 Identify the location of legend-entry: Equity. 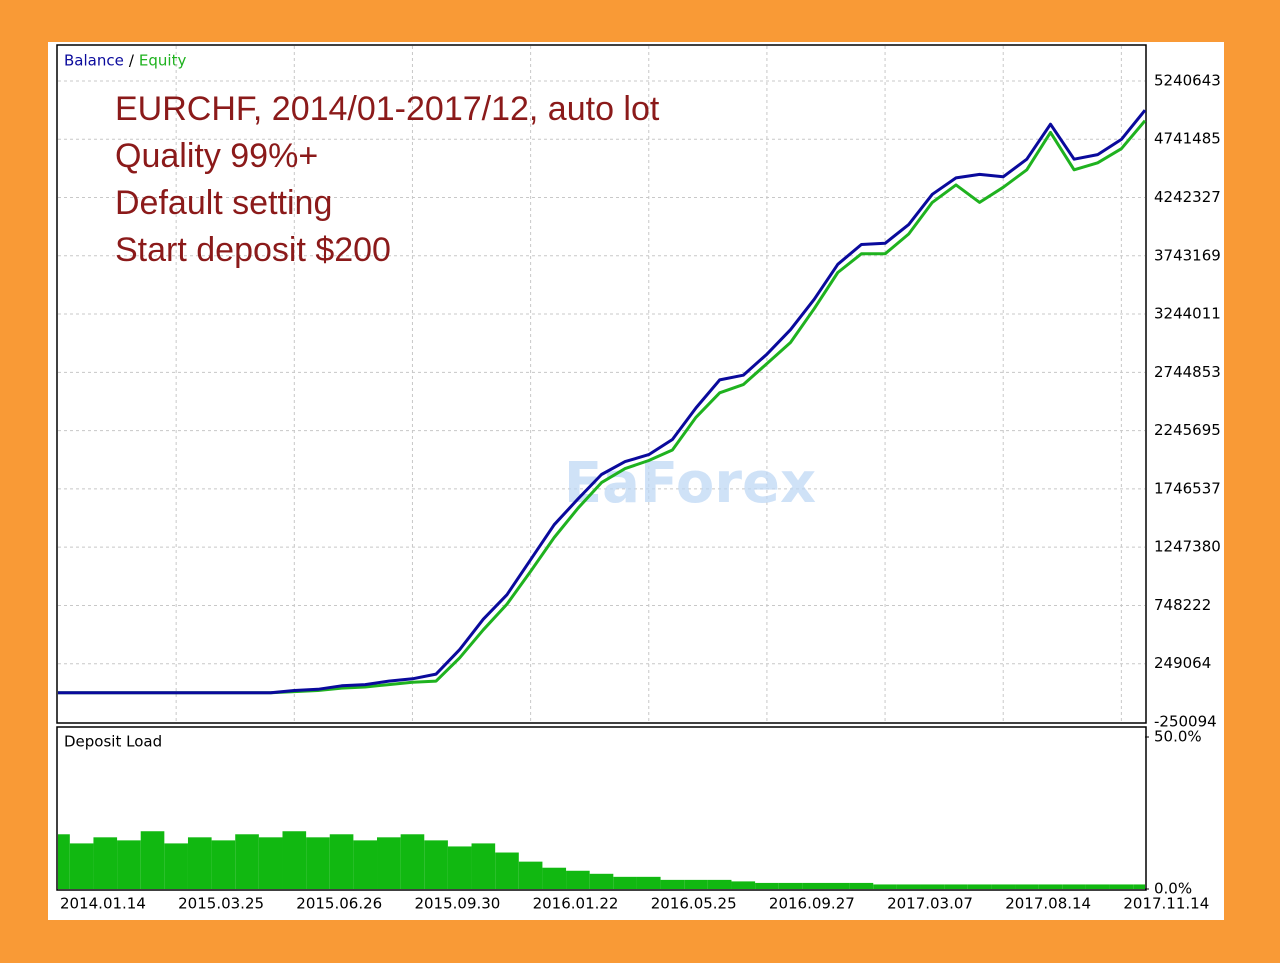
(163, 61).